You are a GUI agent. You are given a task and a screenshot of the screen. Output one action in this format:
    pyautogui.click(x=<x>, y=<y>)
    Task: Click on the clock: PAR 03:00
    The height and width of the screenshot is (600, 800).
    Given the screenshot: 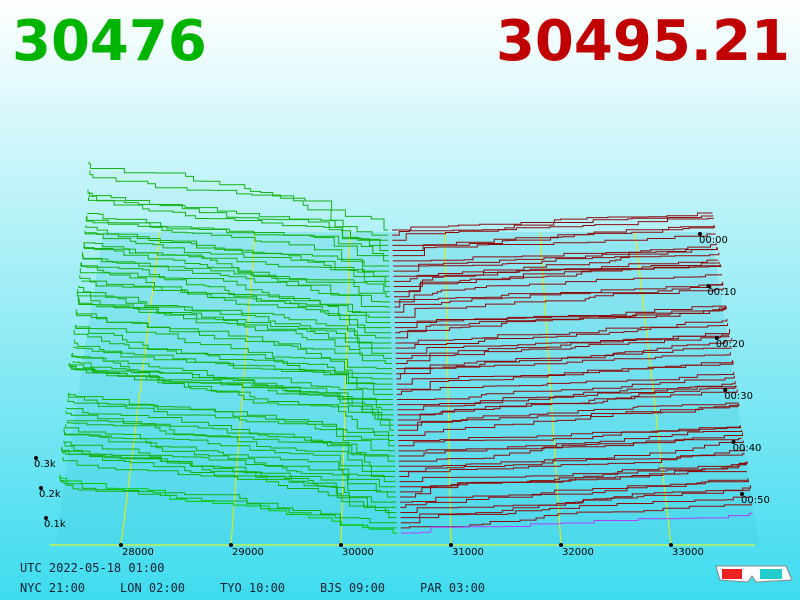 What is the action you would take?
    pyautogui.click(x=452, y=588)
    